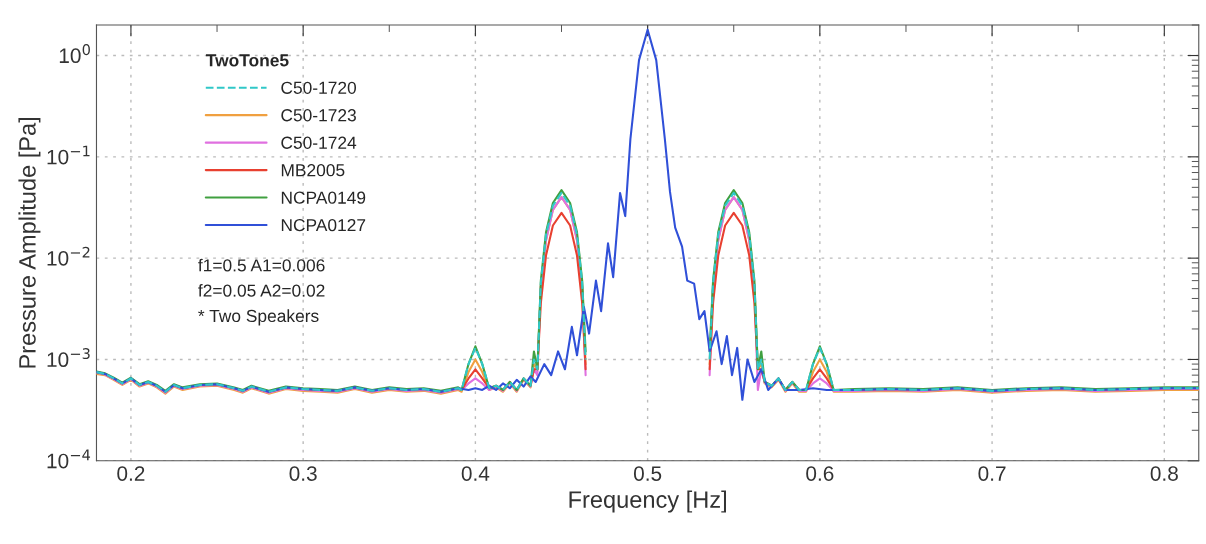 The image size is (1206, 544). I want to click on y-tick-label: 10$^{0}$, so click(74, 54).